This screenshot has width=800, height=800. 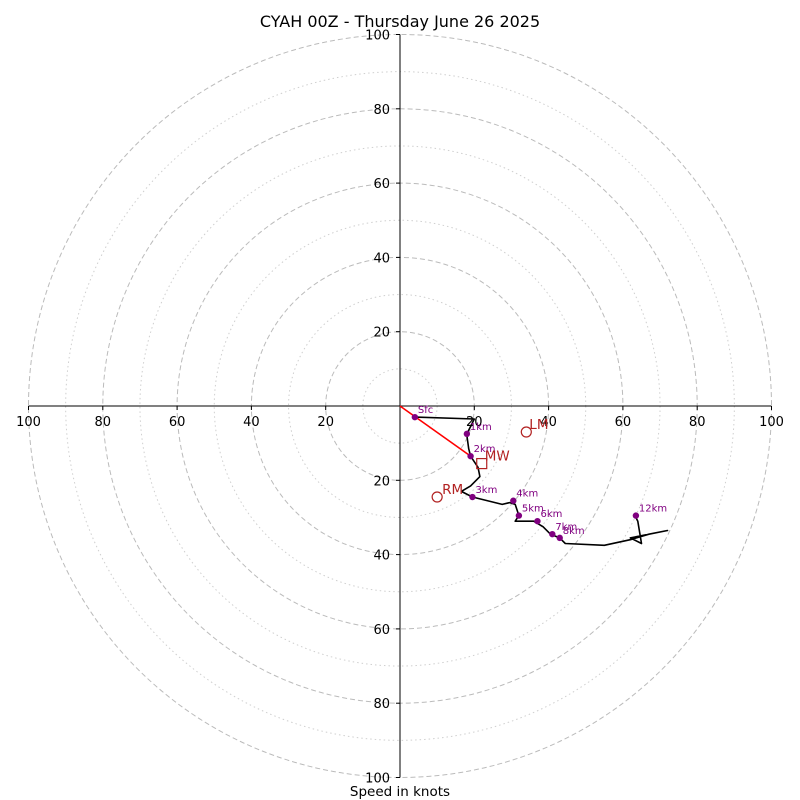 What do you see at coordinates (497, 457) in the screenshot?
I see `storm-motion-label: MW` at bounding box center [497, 457].